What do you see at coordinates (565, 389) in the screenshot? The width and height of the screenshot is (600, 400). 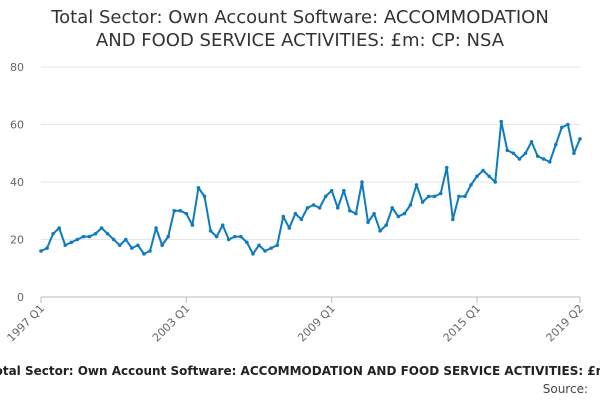 I see `source-label: Source:` at bounding box center [565, 389].